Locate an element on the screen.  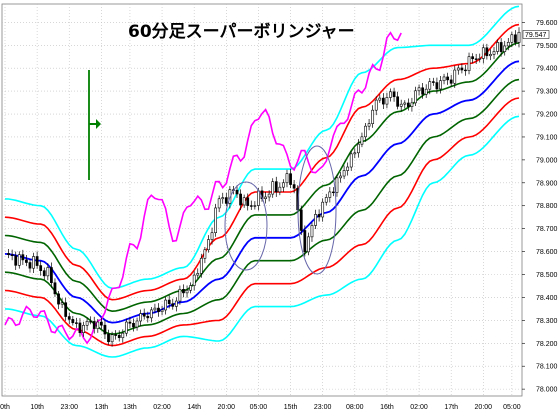
x-tick-label: 02:00 is located at coordinates (419, 407).